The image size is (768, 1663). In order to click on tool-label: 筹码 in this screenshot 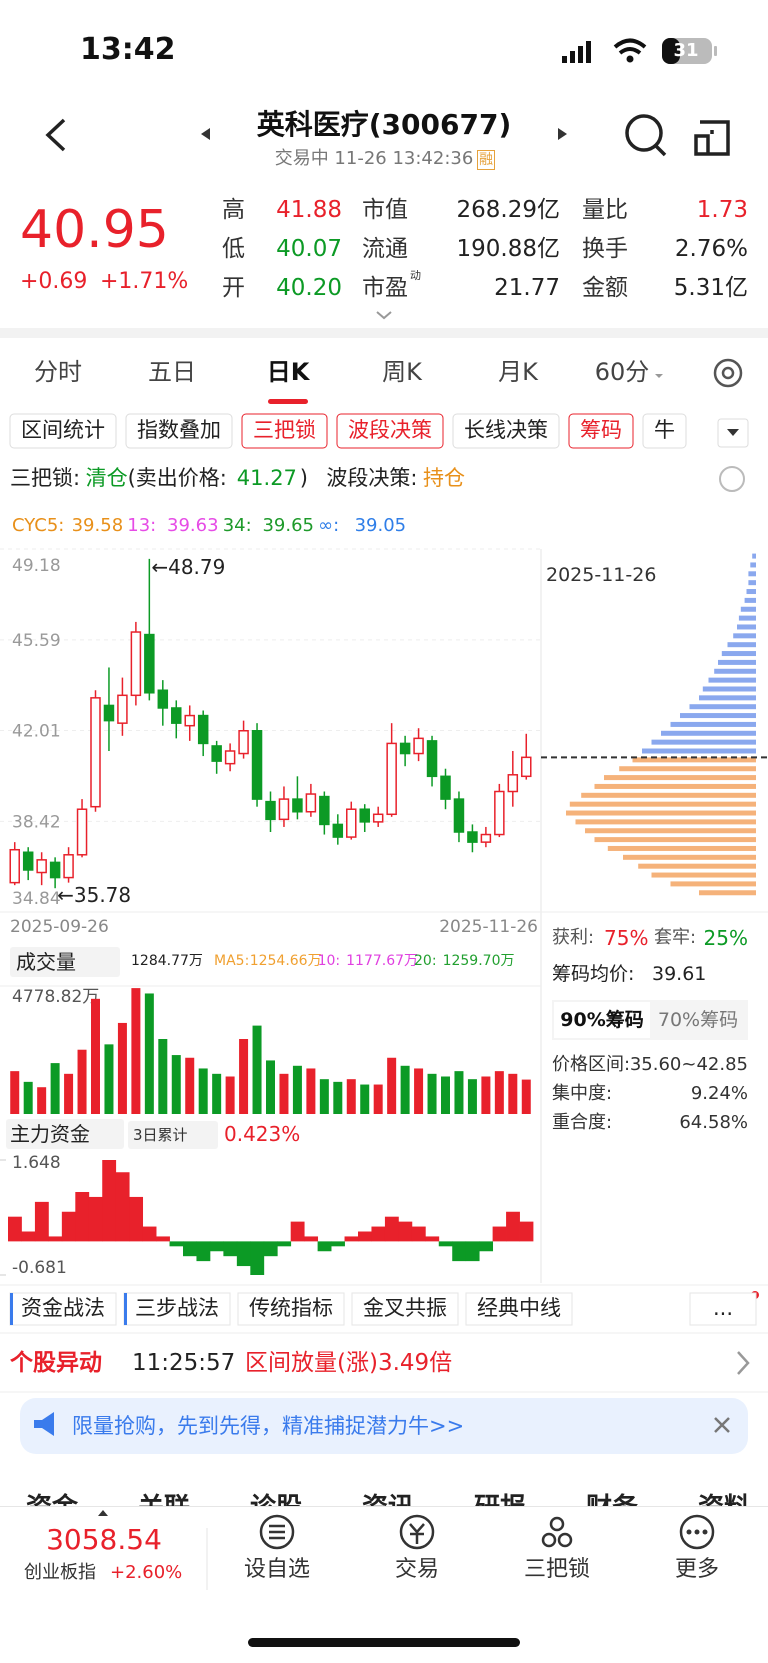, I will do `click(601, 430)`.